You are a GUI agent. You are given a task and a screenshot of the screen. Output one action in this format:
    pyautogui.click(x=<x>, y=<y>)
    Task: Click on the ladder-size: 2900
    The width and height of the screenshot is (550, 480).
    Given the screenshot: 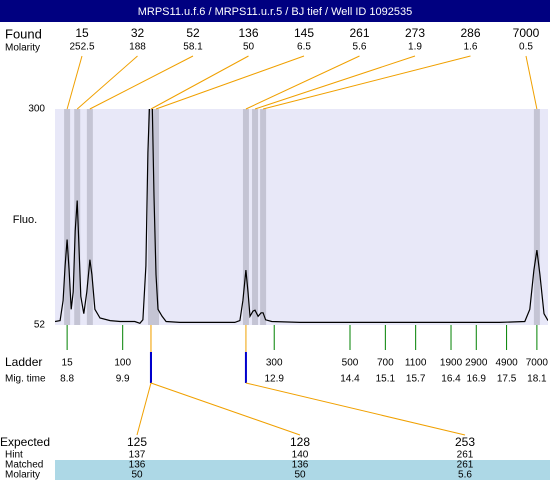 What is the action you would take?
    pyautogui.click(x=476, y=363)
    